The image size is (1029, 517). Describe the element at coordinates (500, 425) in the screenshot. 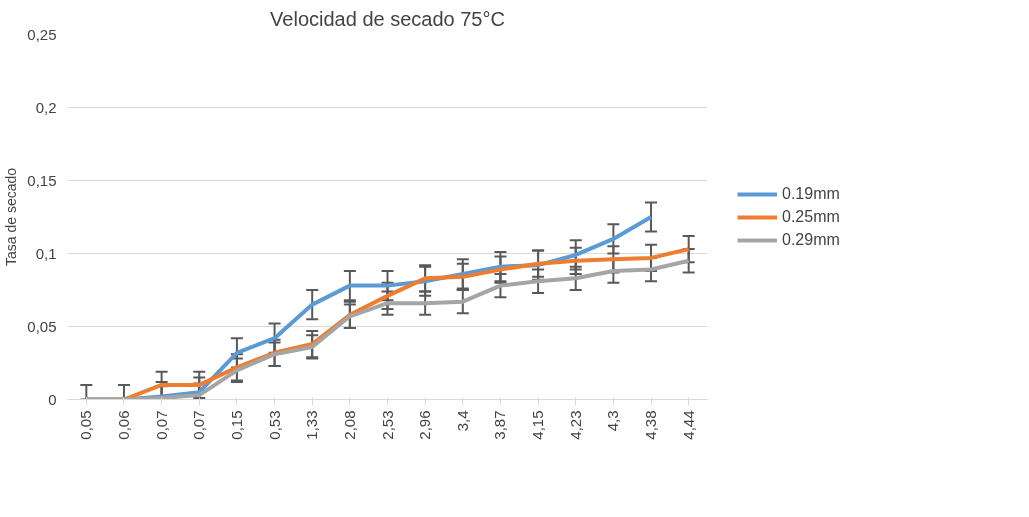

I see `x-tick-label: 3,87` at that location.